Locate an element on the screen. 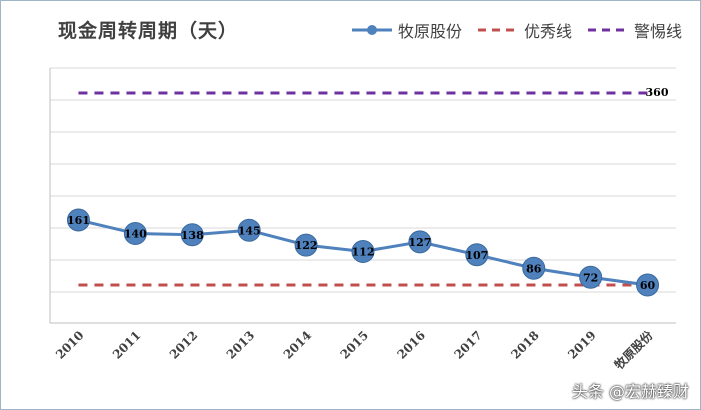 The height and width of the screenshot is (410, 701). data-label: 138 is located at coordinates (192, 235).